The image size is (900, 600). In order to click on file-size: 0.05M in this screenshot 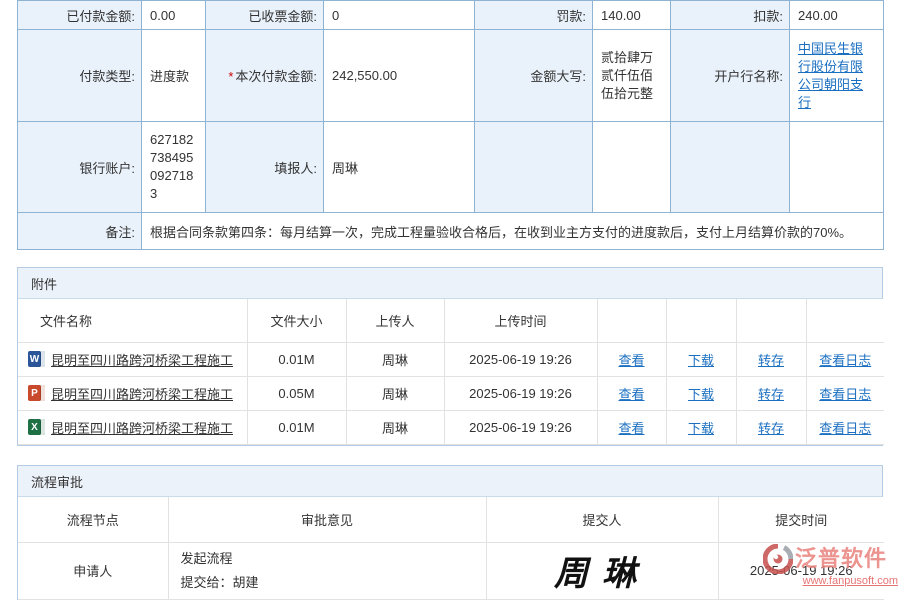, I will do `click(296, 393)`.